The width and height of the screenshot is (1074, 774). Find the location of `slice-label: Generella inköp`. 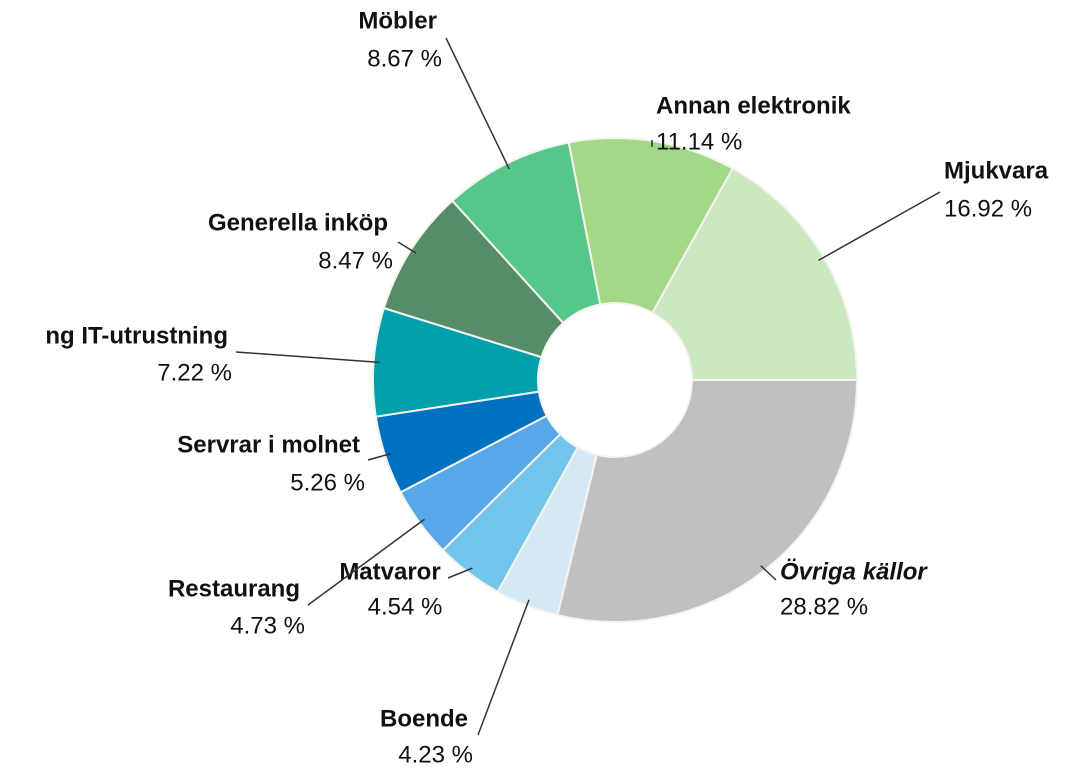

slice-label: Generella inköp is located at coordinates (298, 222).